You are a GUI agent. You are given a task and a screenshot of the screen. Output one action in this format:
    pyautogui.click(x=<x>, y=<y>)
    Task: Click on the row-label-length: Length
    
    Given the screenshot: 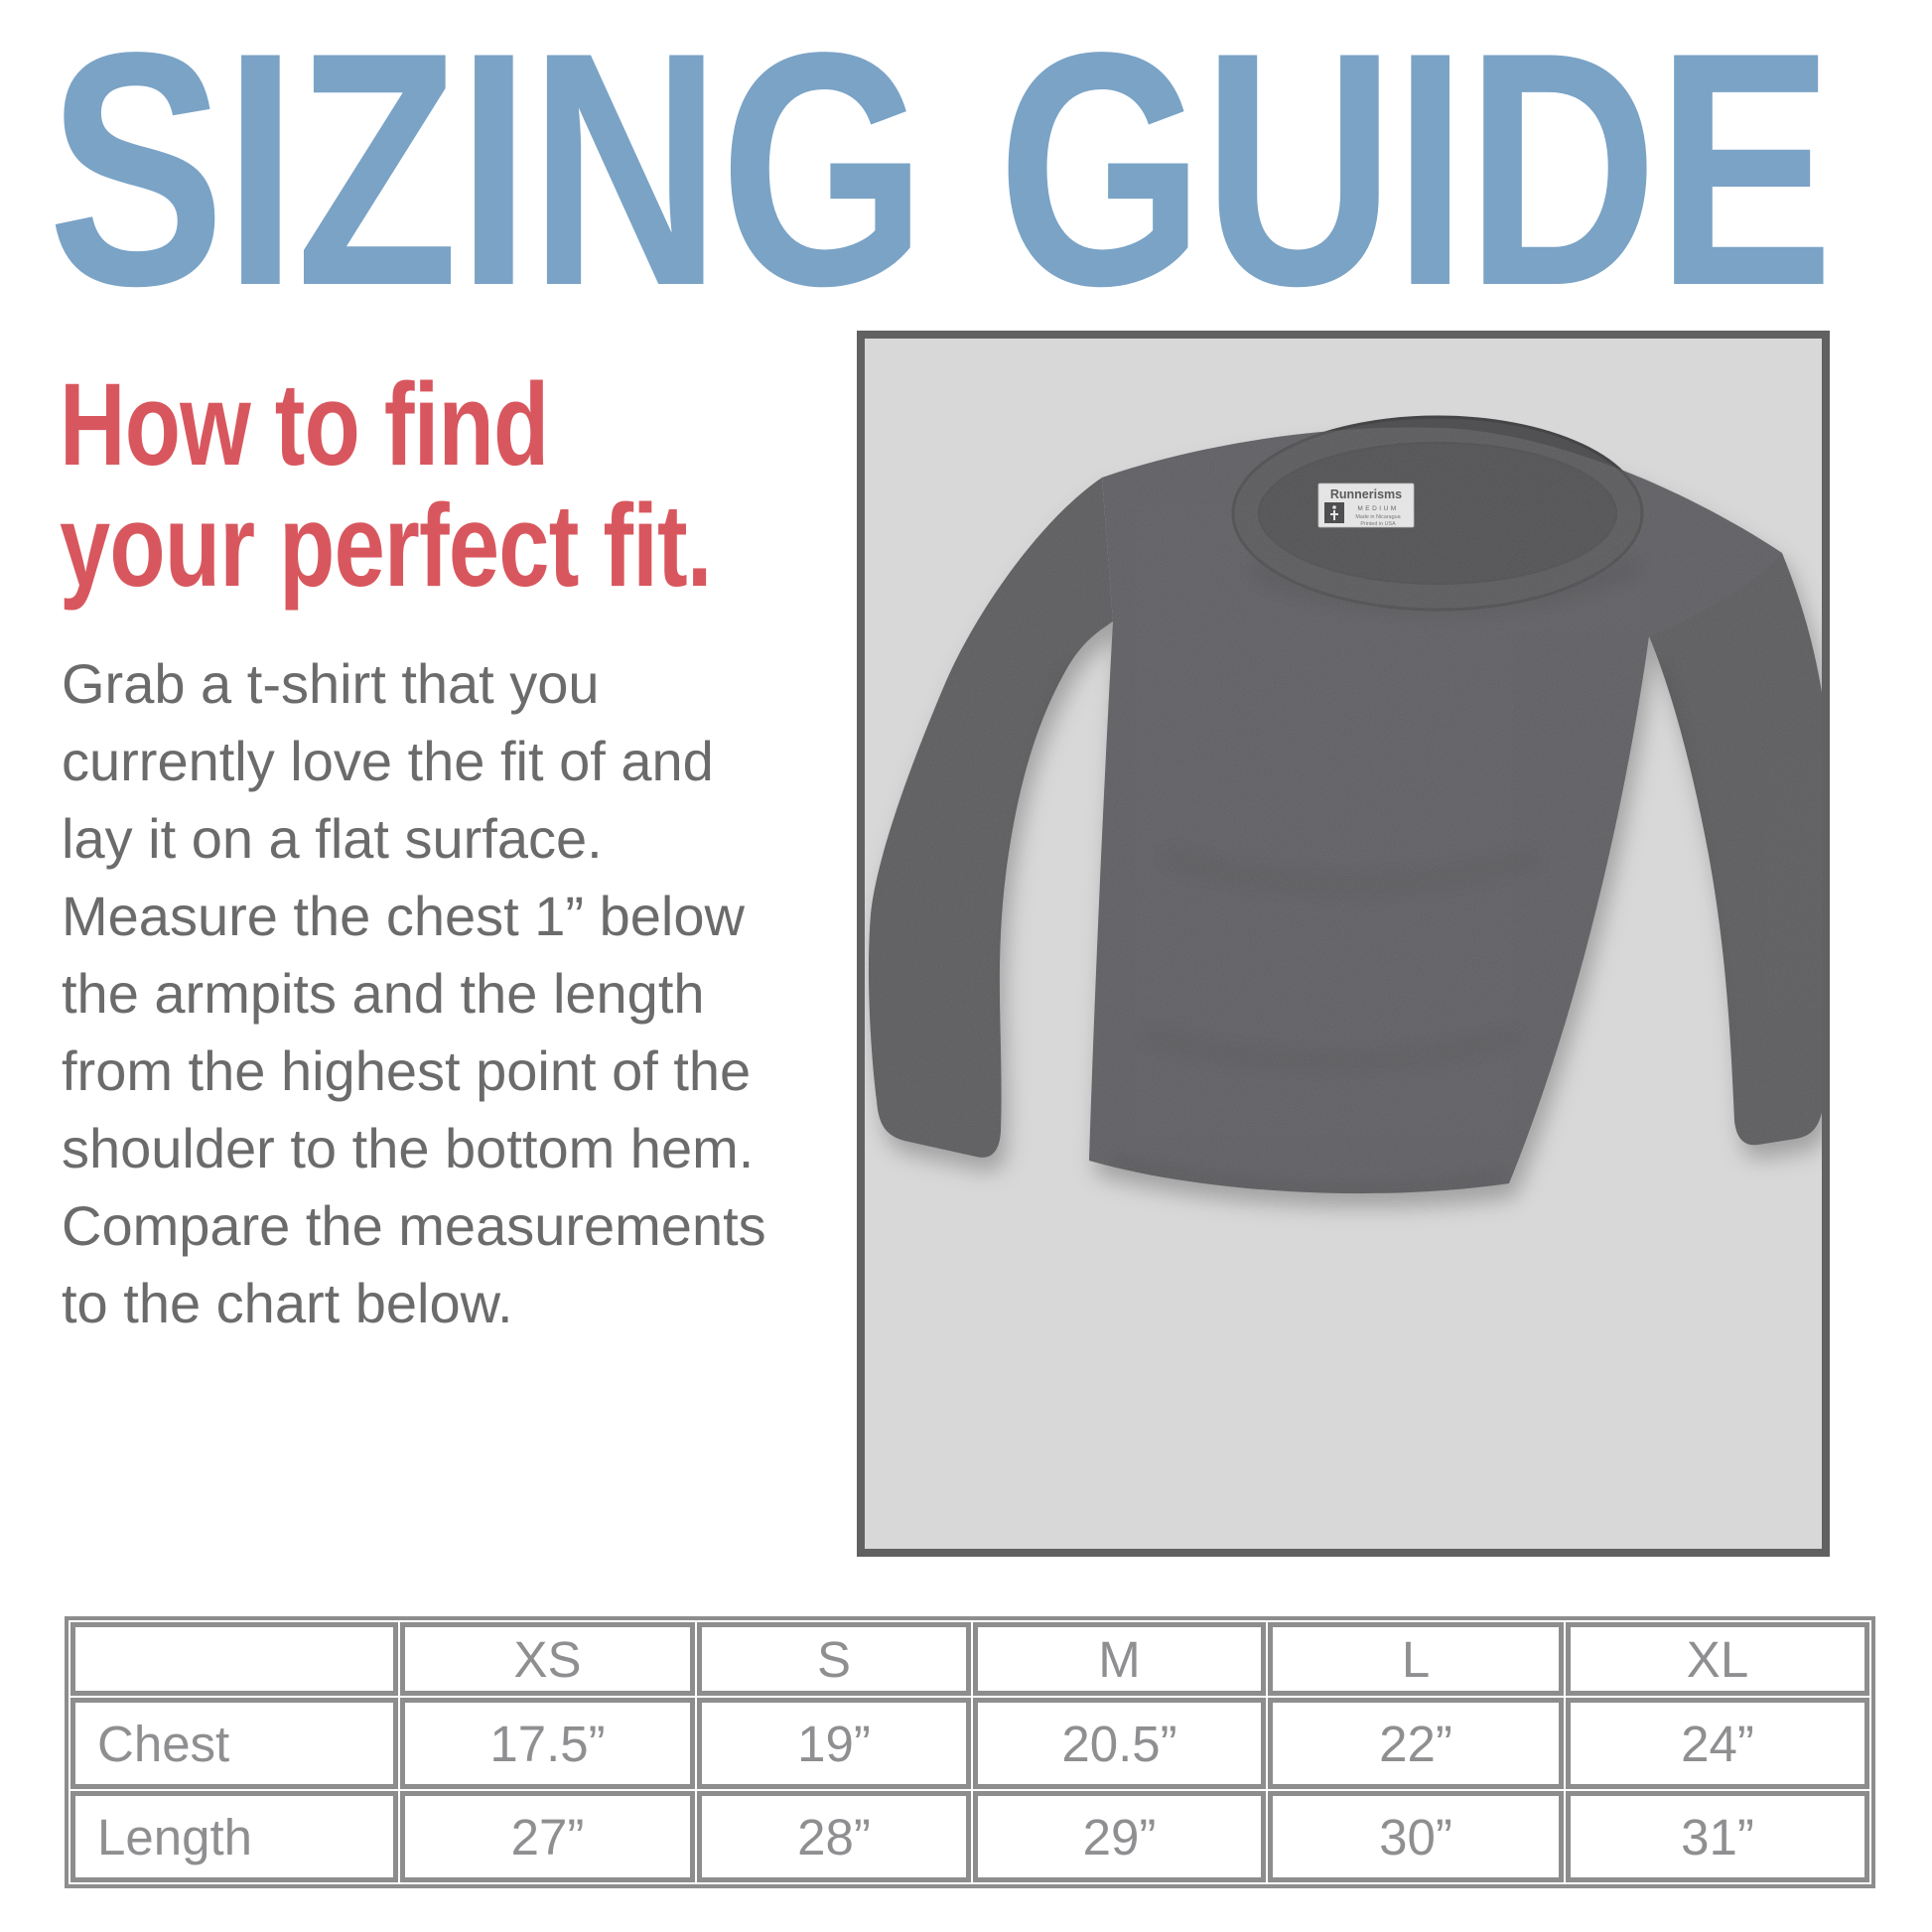 What is the action you would take?
    pyautogui.click(x=234, y=1836)
    